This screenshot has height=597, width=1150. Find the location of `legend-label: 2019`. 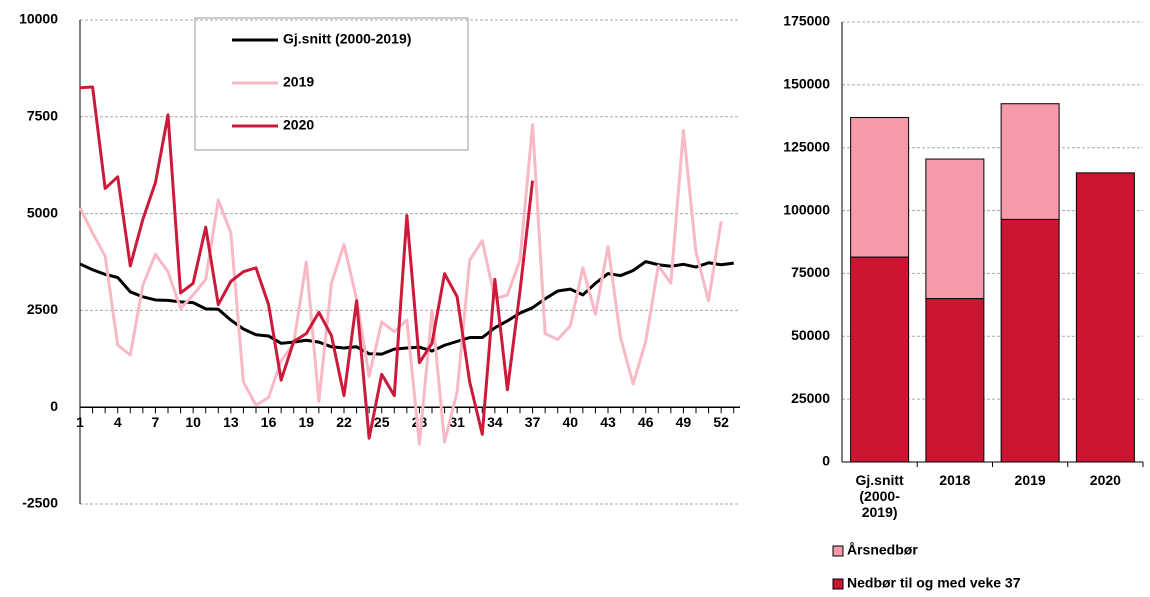

legend-label: 2019 is located at coordinates (298, 82).